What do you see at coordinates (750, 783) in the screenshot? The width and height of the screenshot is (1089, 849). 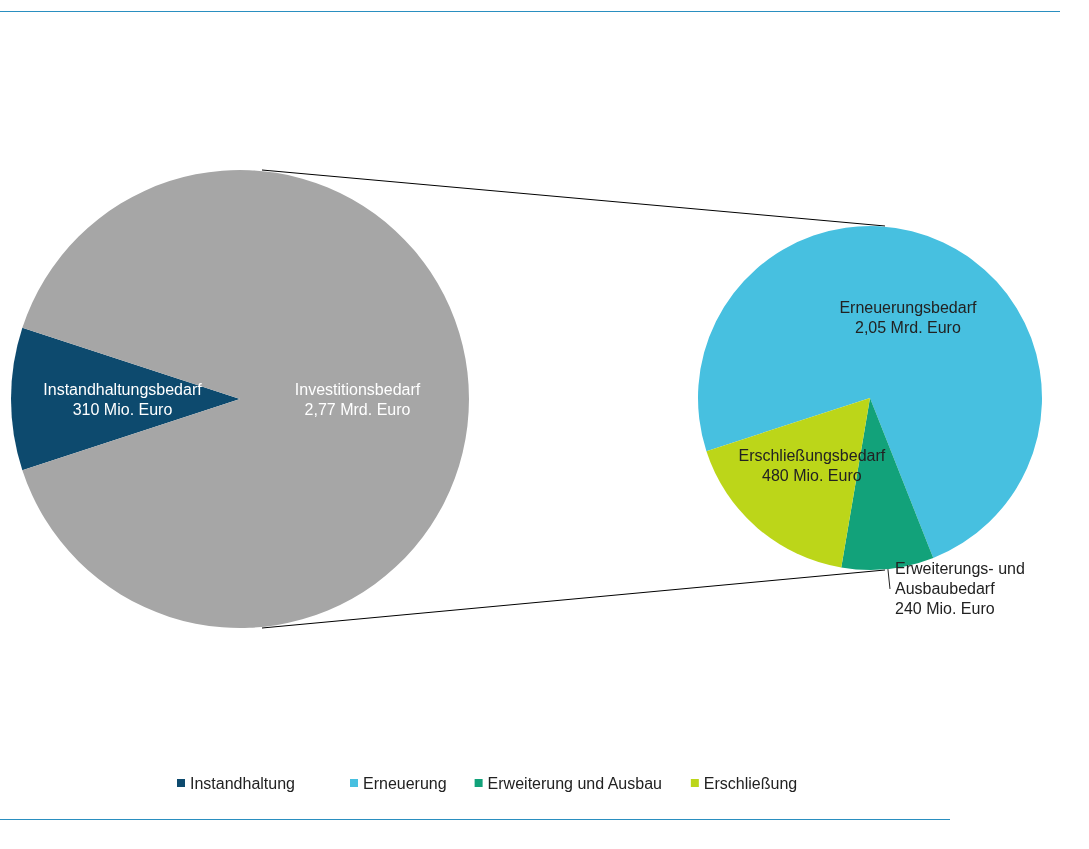 I see `legend-label: Erschließung` at bounding box center [750, 783].